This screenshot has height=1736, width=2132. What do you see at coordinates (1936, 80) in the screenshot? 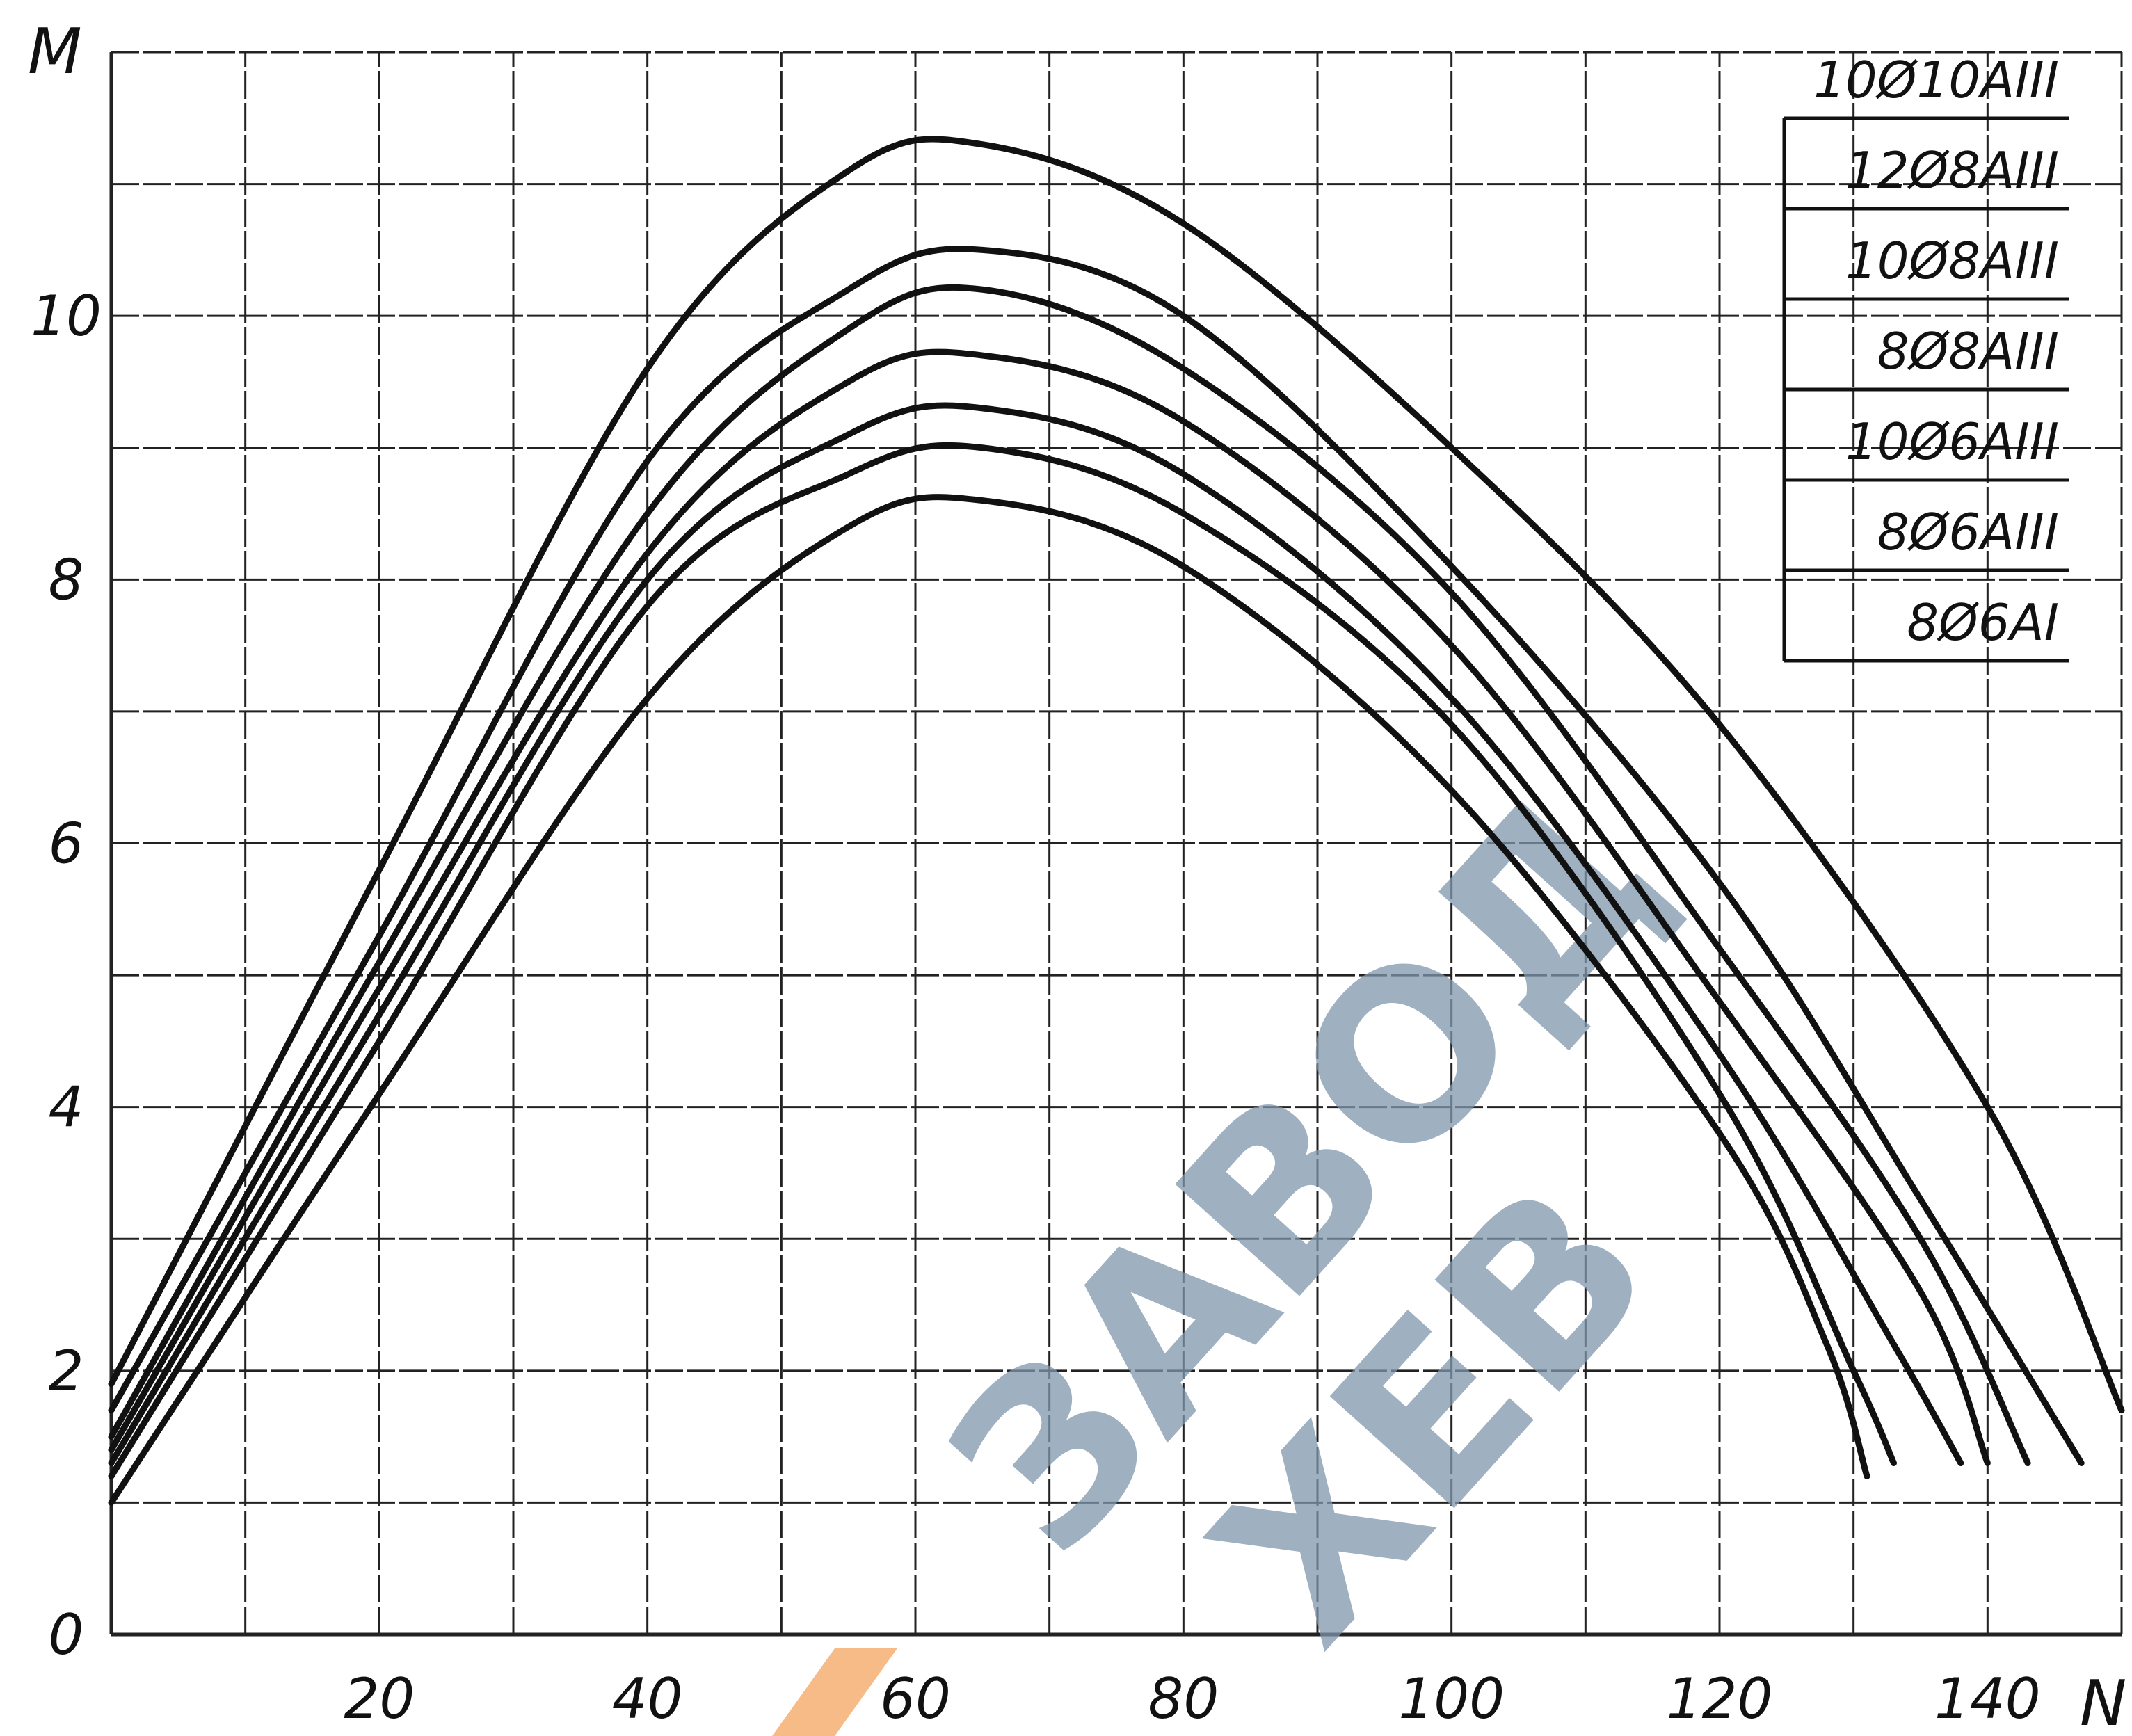
I see `legend-entry-label: 10Ø10AIII` at bounding box center [1936, 80].